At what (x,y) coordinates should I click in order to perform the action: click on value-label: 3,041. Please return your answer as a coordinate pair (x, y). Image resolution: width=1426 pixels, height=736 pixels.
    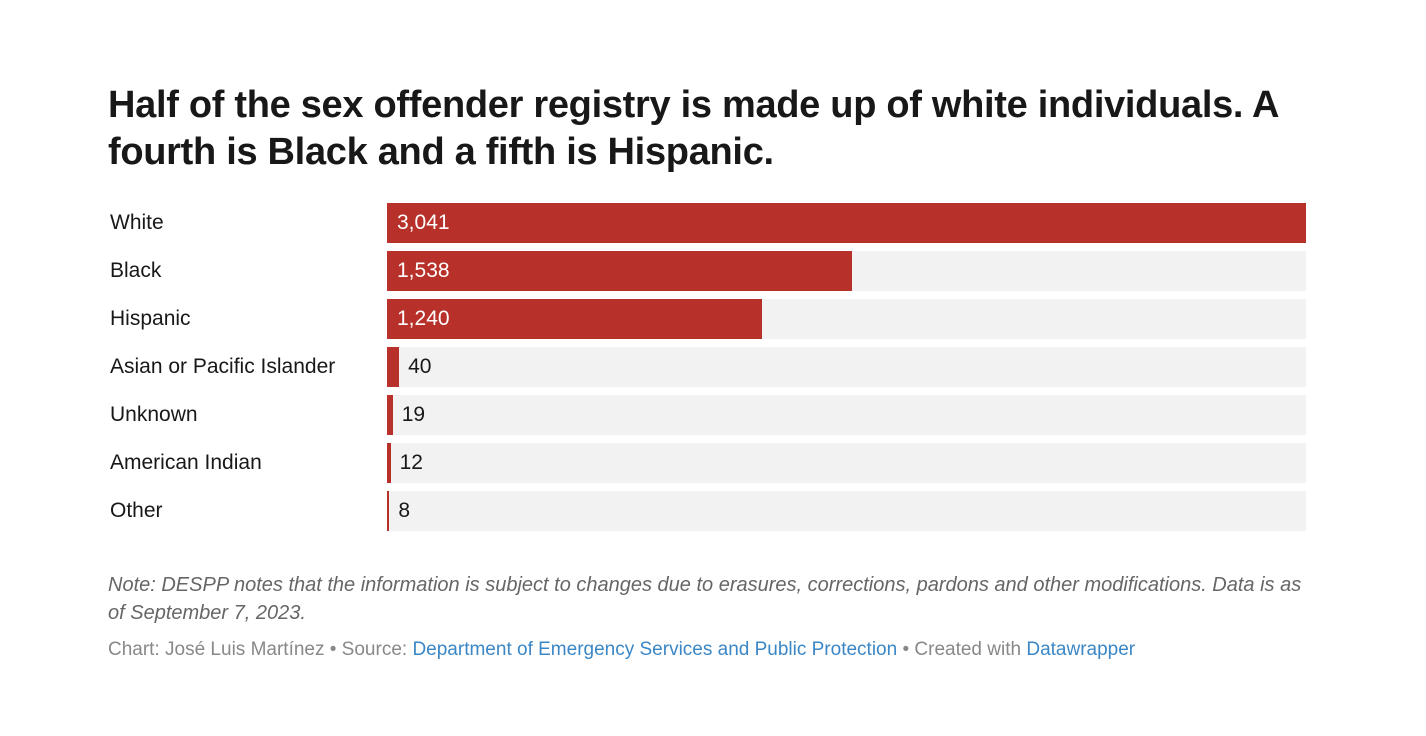
    Looking at the image, I should click on (423, 222).